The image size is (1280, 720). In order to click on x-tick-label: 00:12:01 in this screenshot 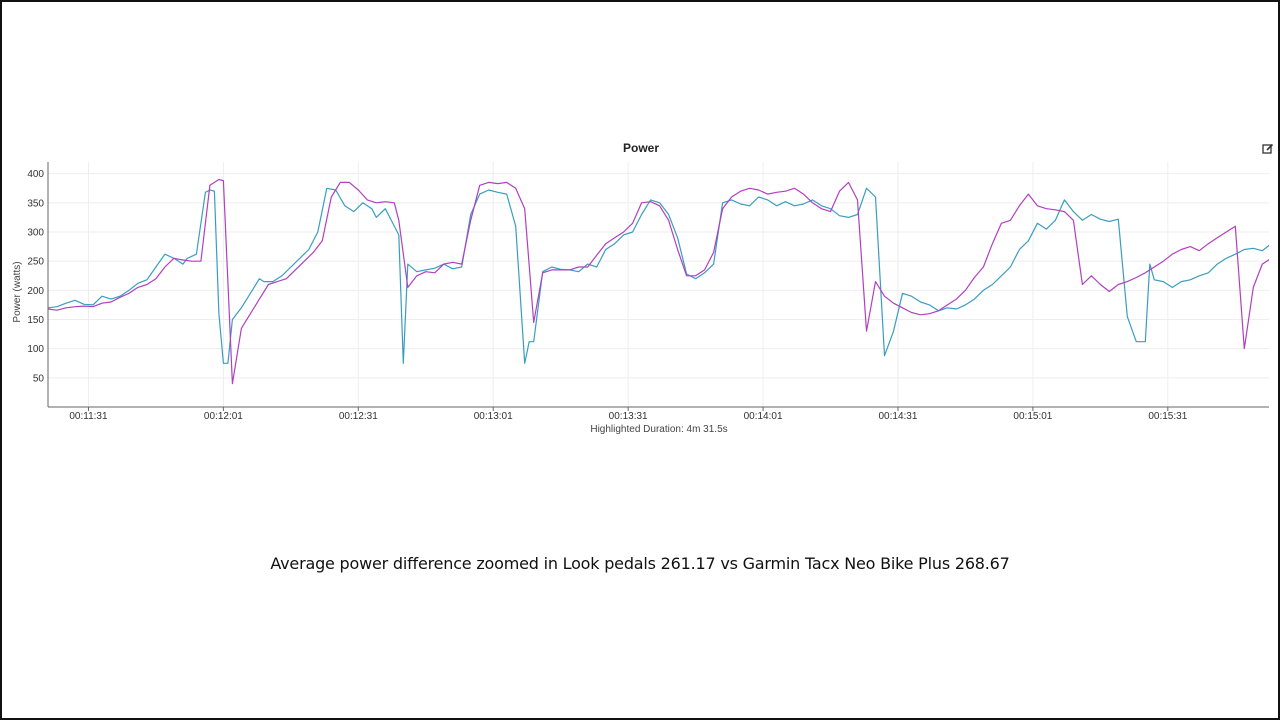, I will do `click(223, 416)`.